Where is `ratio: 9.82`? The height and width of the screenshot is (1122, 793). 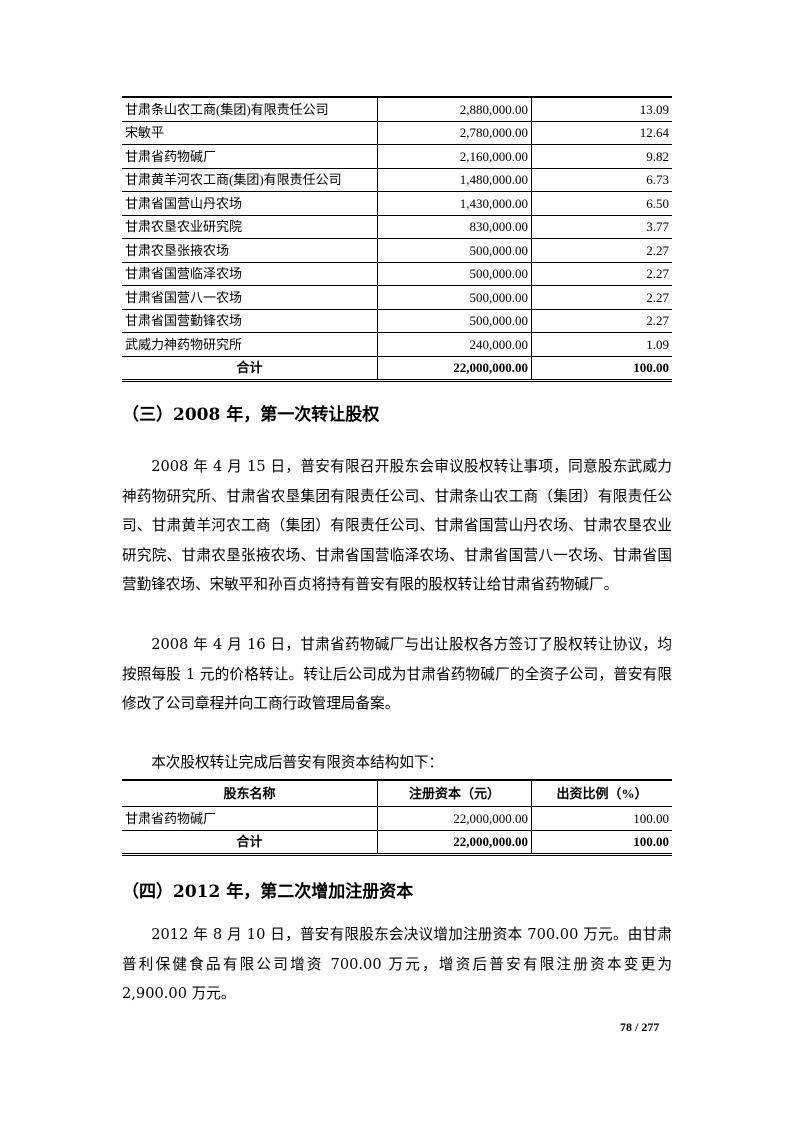 ratio: 9.82 is located at coordinates (601, 156).